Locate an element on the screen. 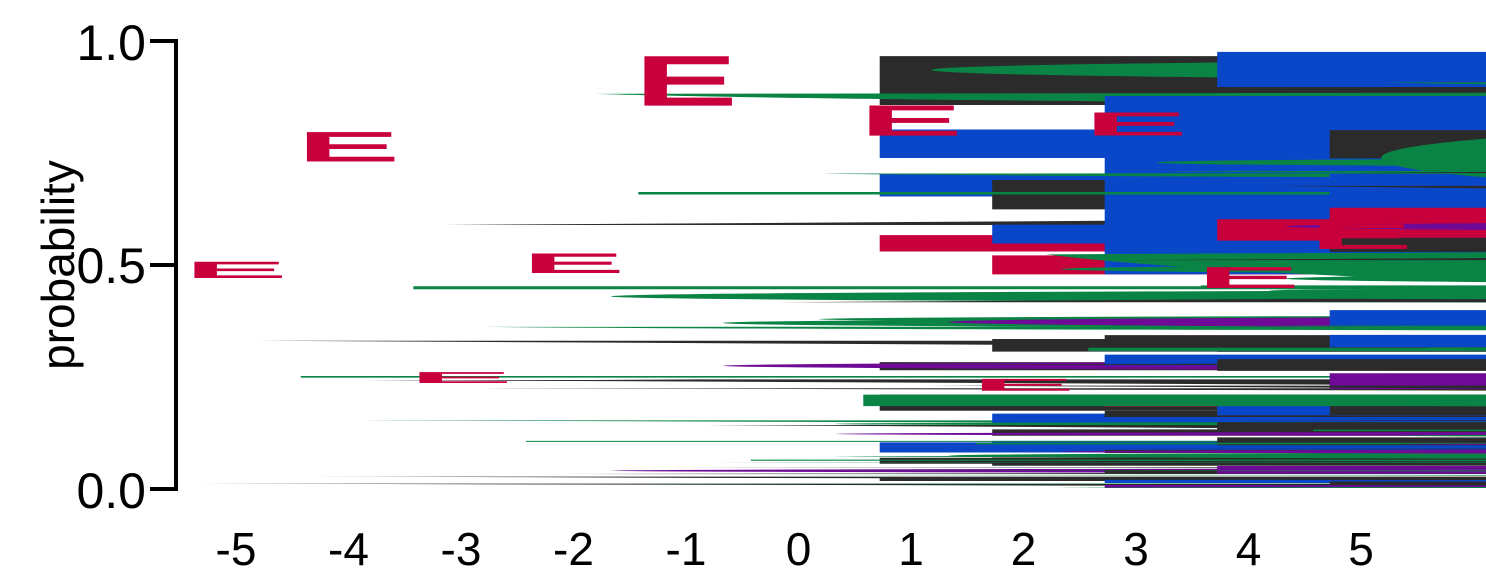  x-tick-label: -4 is located at coordinates (348, 549).